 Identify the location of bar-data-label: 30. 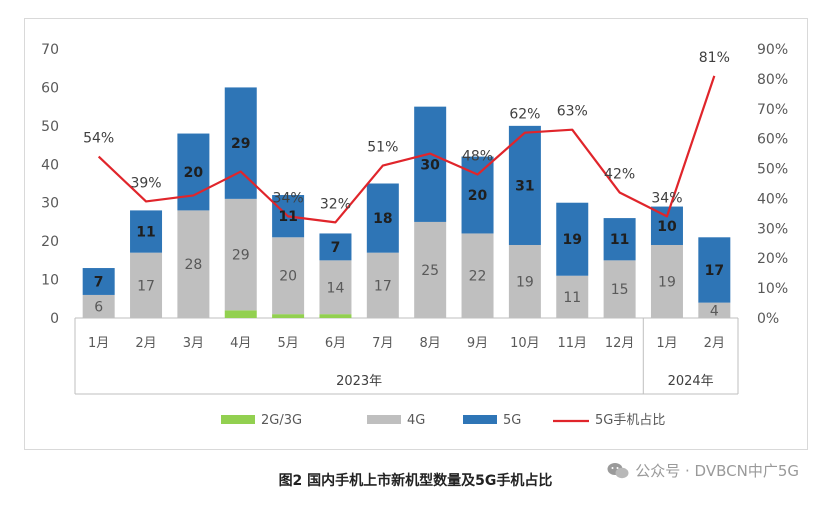
(430, 165).